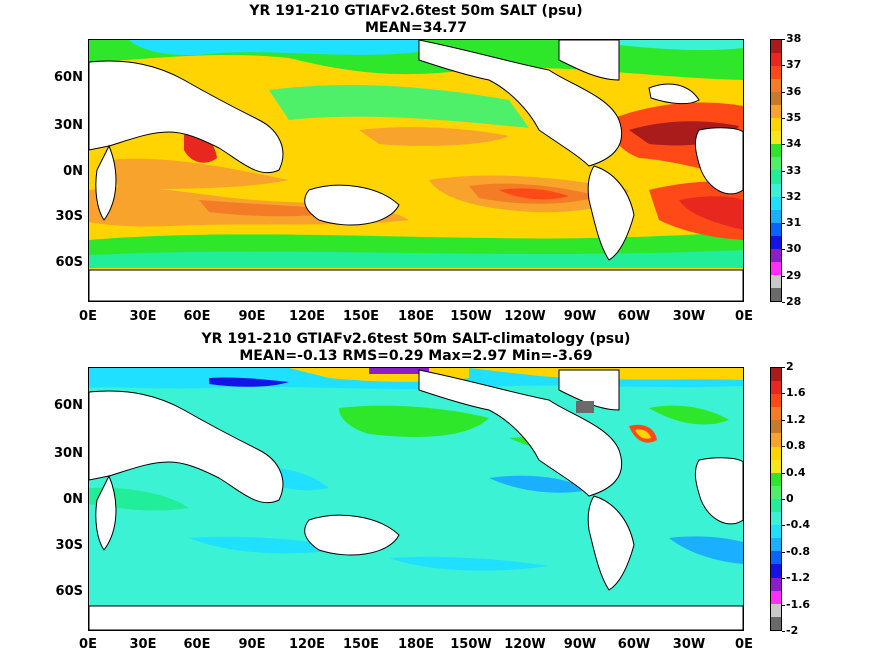 The image size is (875, 656). Describe the element at coordinates (790, 498) in the screenshot. I see `bottom-colorbar-label: 0` at that location.